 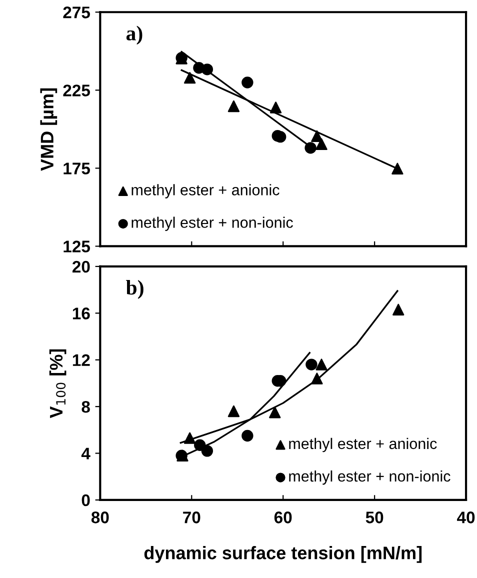 I want to click on x-tick-label: 50, so click(x=375, y=518).